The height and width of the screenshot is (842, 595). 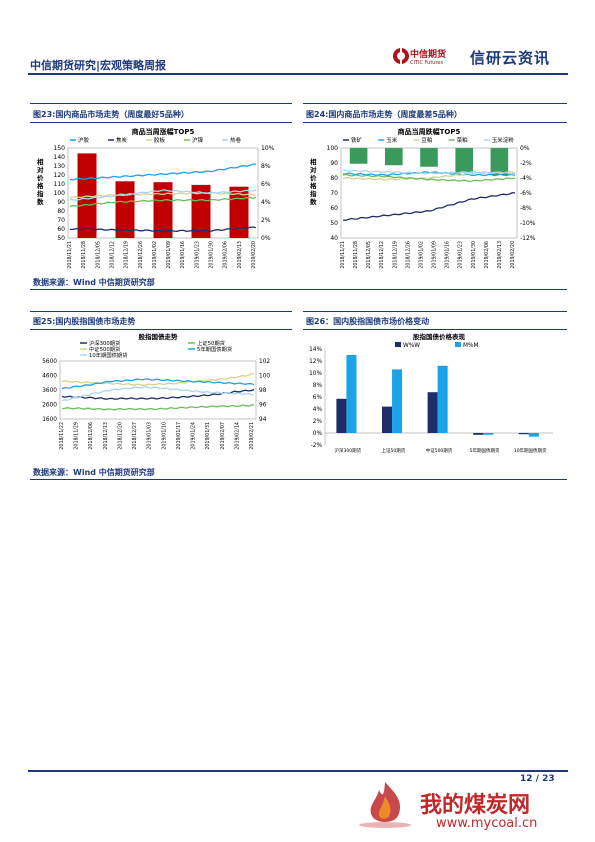 What do you see at coordinates (106, 436) in the screenshot?
I see `x-tick-label: 2018/12/13` at bounding box center [106, 436].